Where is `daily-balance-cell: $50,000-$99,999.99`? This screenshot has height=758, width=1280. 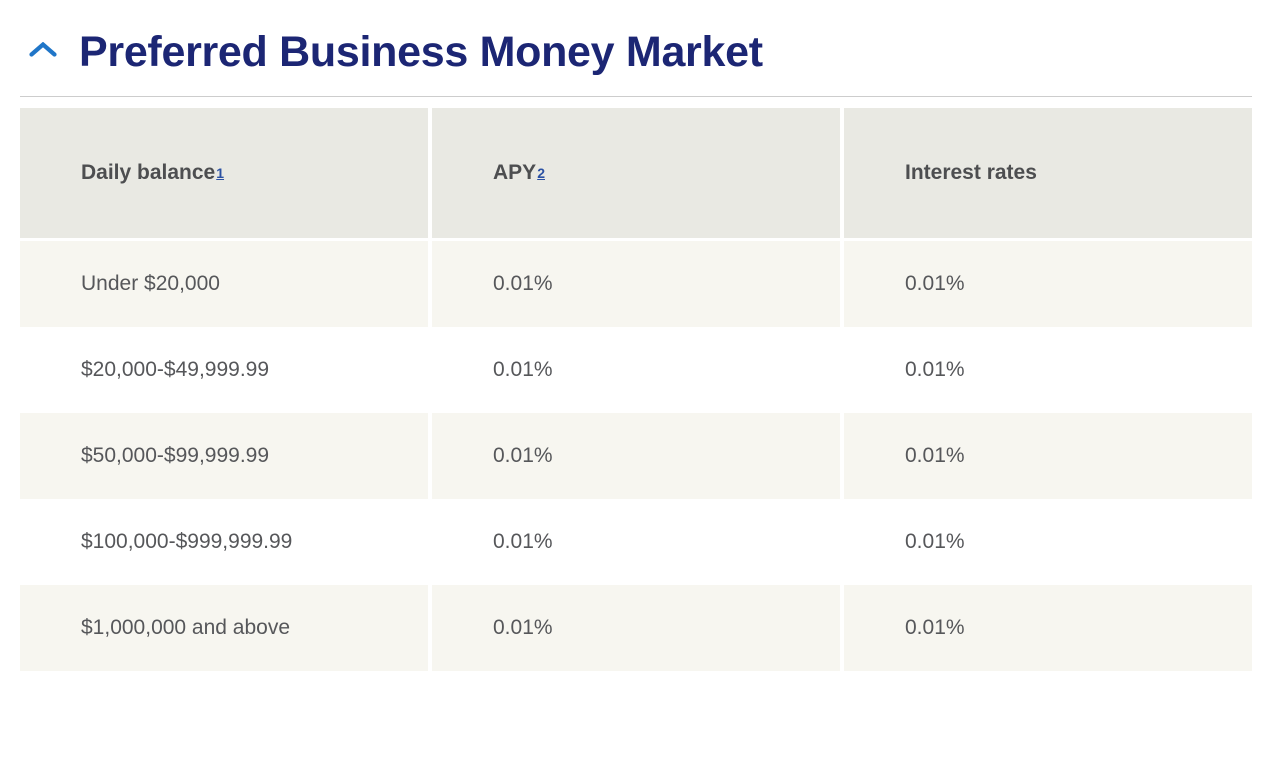
daily-balance-cell: $50,000-$99,999.99 is located at coordinates (224, 456).